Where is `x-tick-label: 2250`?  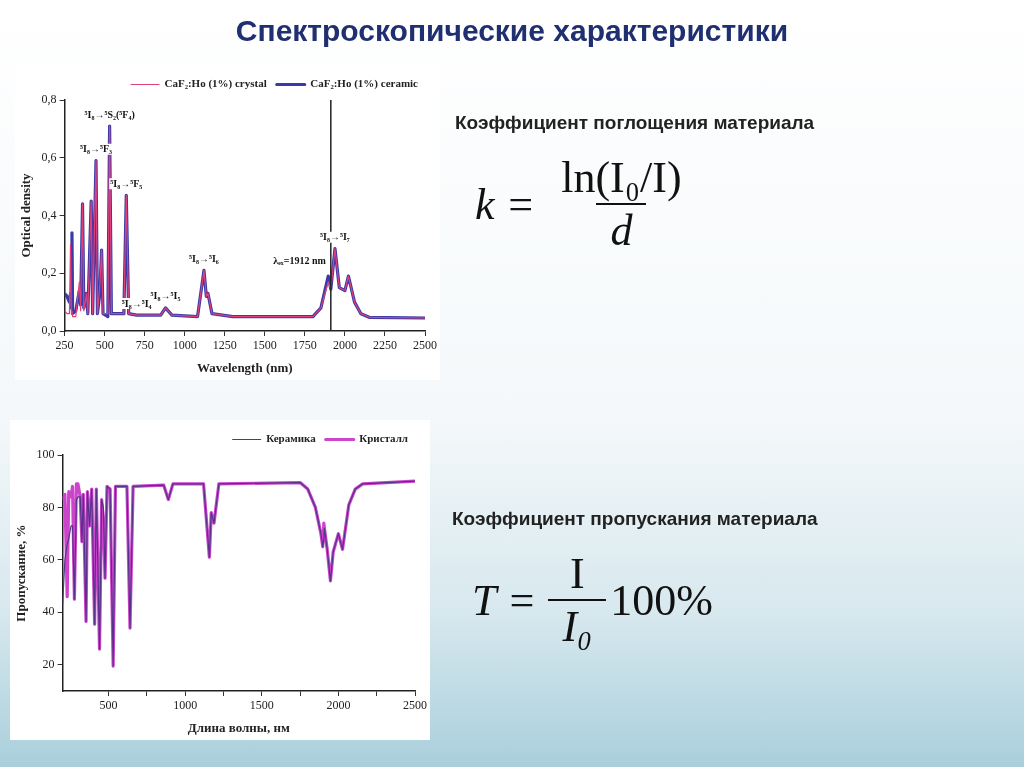
x-tick-label: 2250 is located at coordinates (384, 345).